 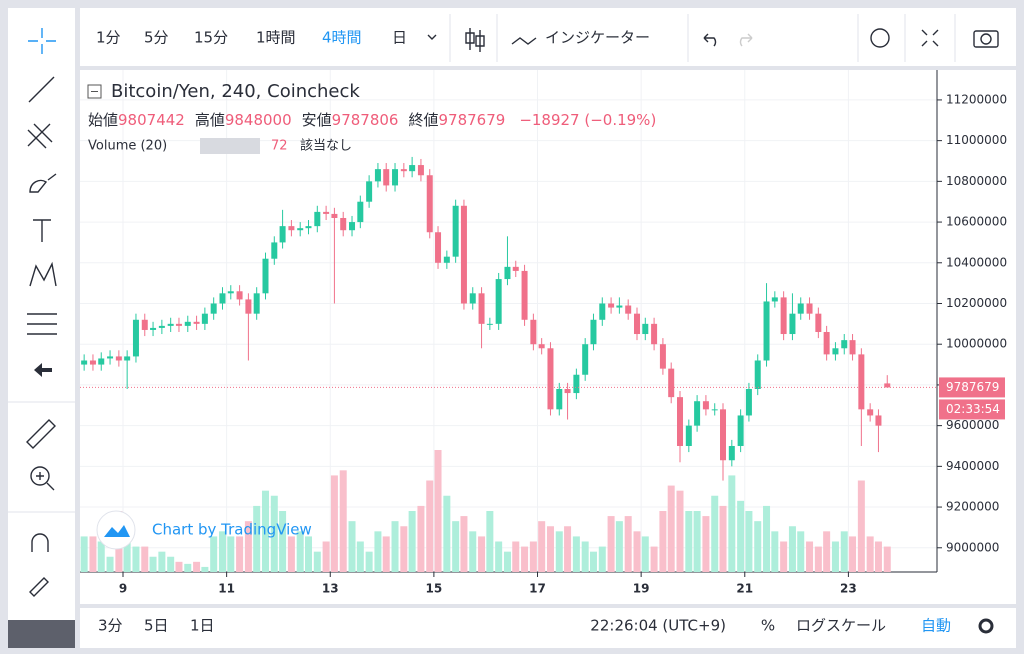 I want to click on legend-open: 9807442, so click(x=151, y=120).